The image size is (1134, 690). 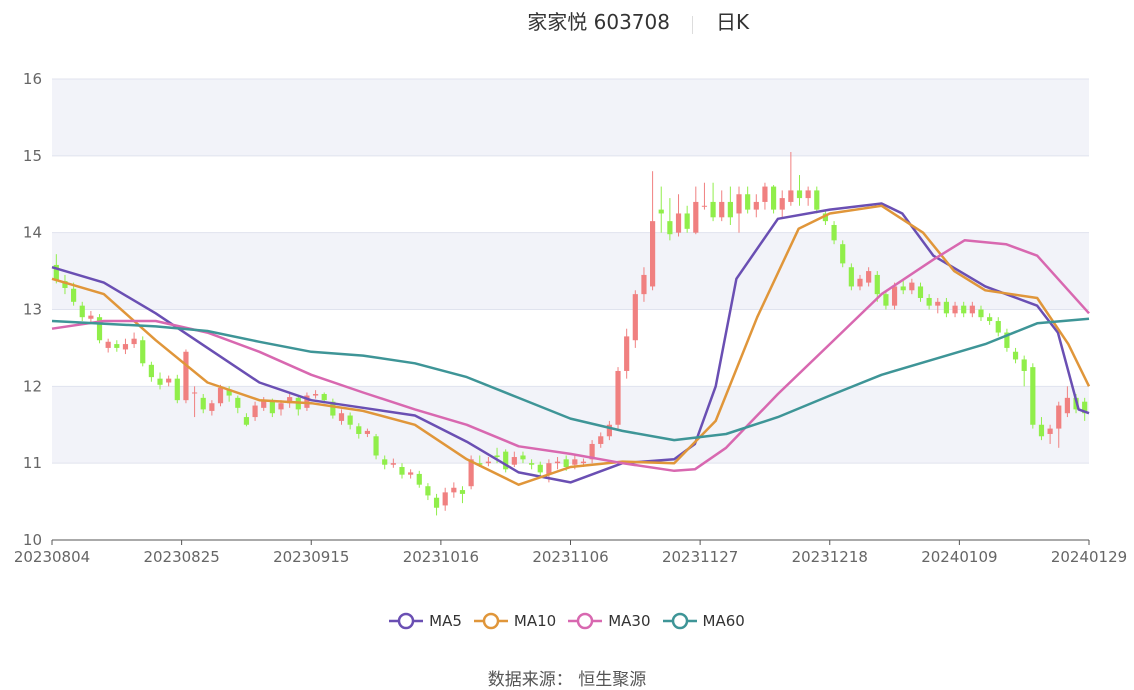 I want to click on y-tick-label: 11, so click(x=32, y=463).